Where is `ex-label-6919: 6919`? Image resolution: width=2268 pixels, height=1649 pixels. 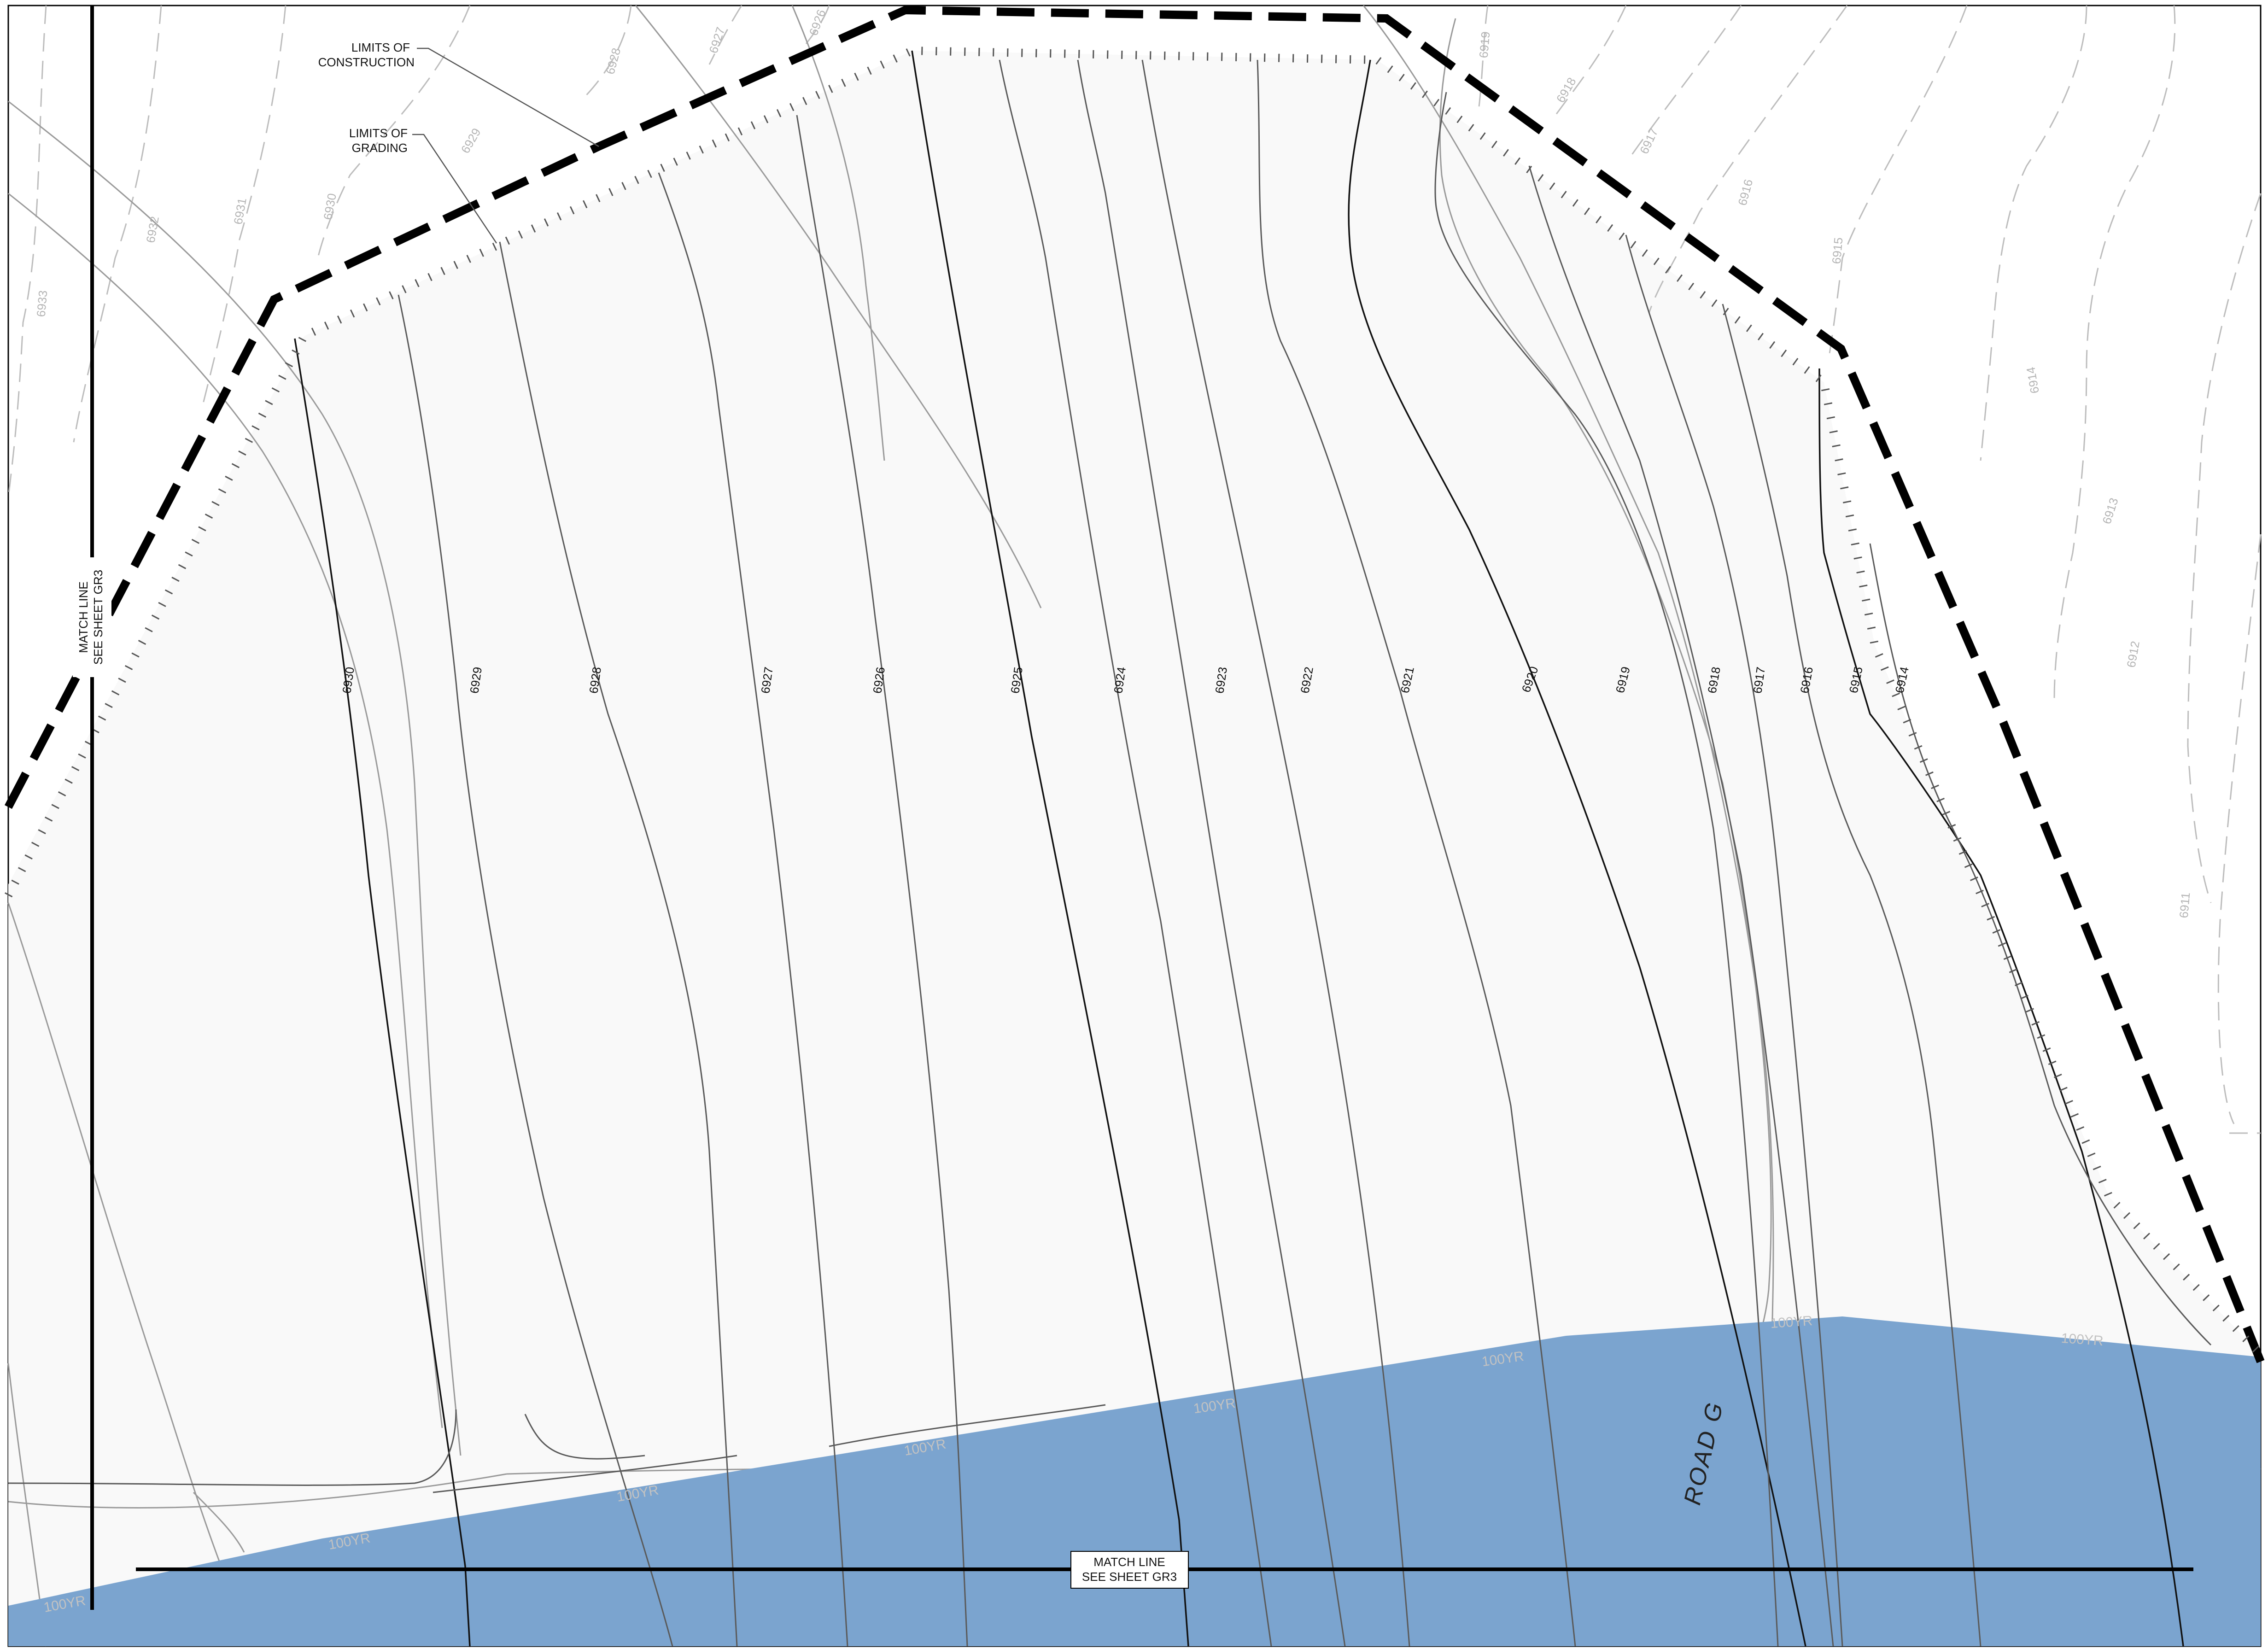
ex-label-6919: 6919 is located at coordinates (1485, 44).